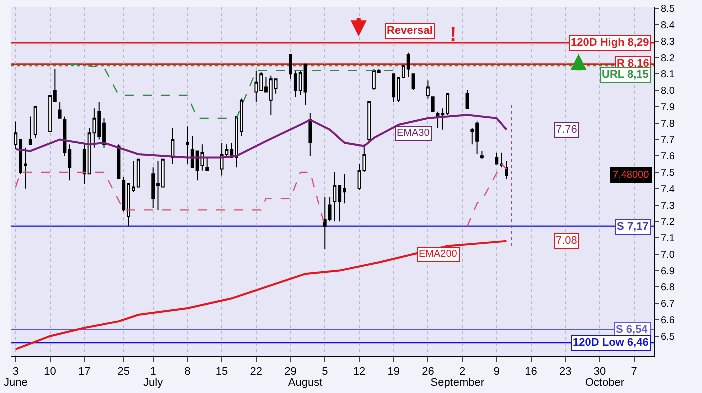 This screenshot has height=393, width=702. What do you see at coordinates (50, 372) in the screenshot?
I see `x-tick-label: 10` at bounding box center [50, 372].